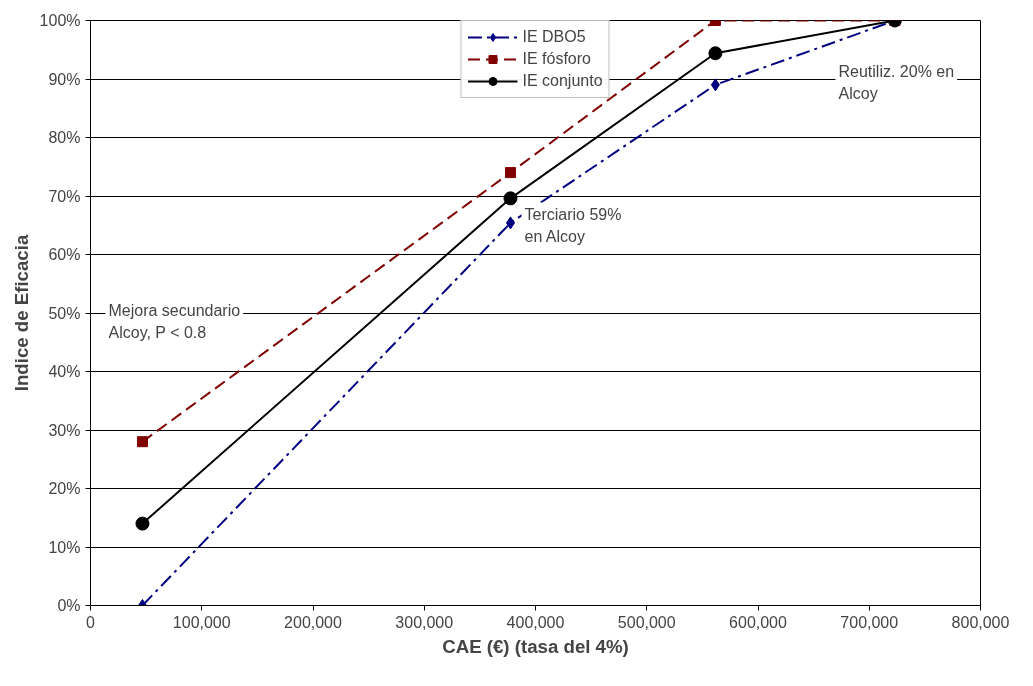  What do you see at coordinates (313, 622) in the screenshot?
I see `x-tick-label: 200,000` at bounding box center [313, 622].